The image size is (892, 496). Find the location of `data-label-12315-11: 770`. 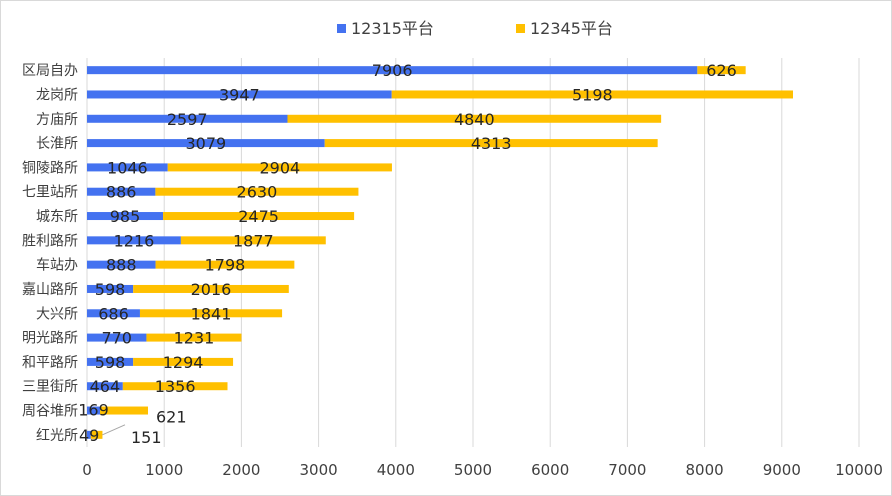

data-label-12315-11: 770 is located at coordinates (116, 338).